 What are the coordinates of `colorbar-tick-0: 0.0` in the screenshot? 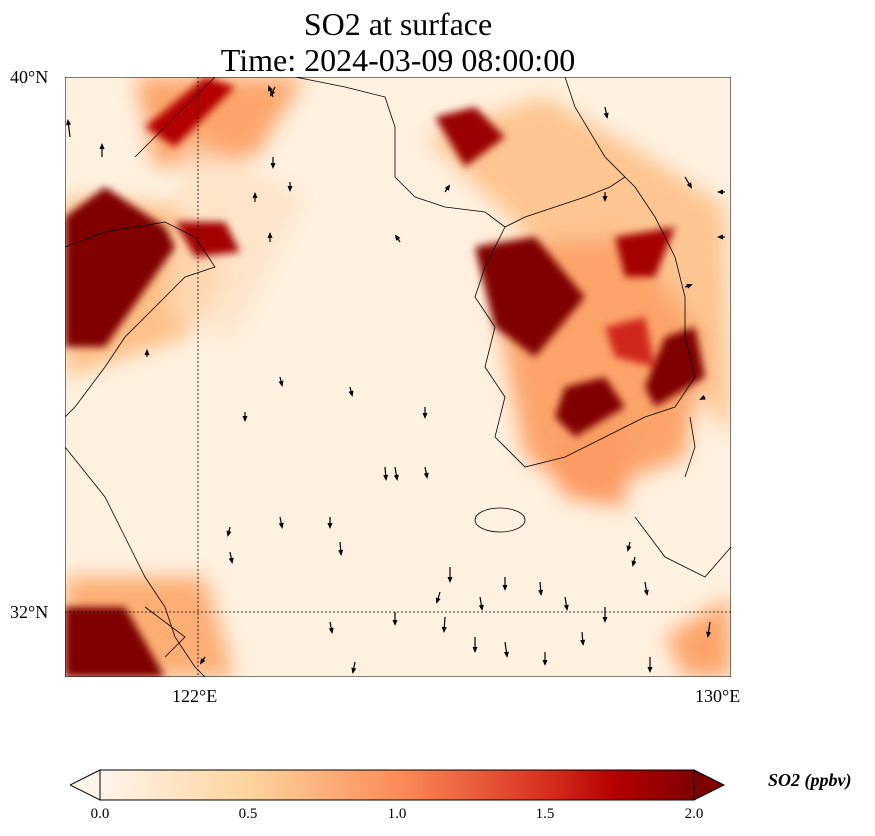 It's located at (100, 814).